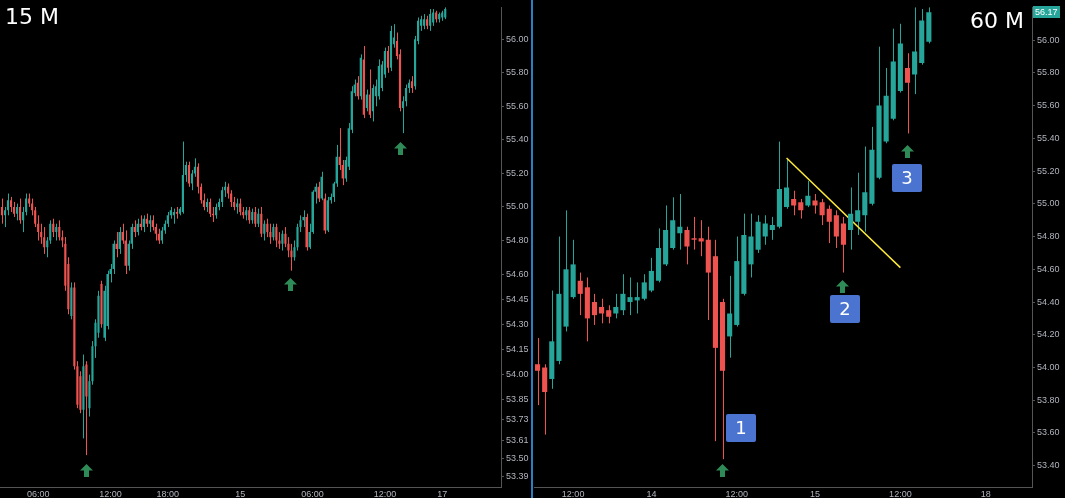 This screenshot has width=1065, height=498. Describe the element at coordinates (651, 493) in the screenshot. I see `x-tick-label: 14` at that location.